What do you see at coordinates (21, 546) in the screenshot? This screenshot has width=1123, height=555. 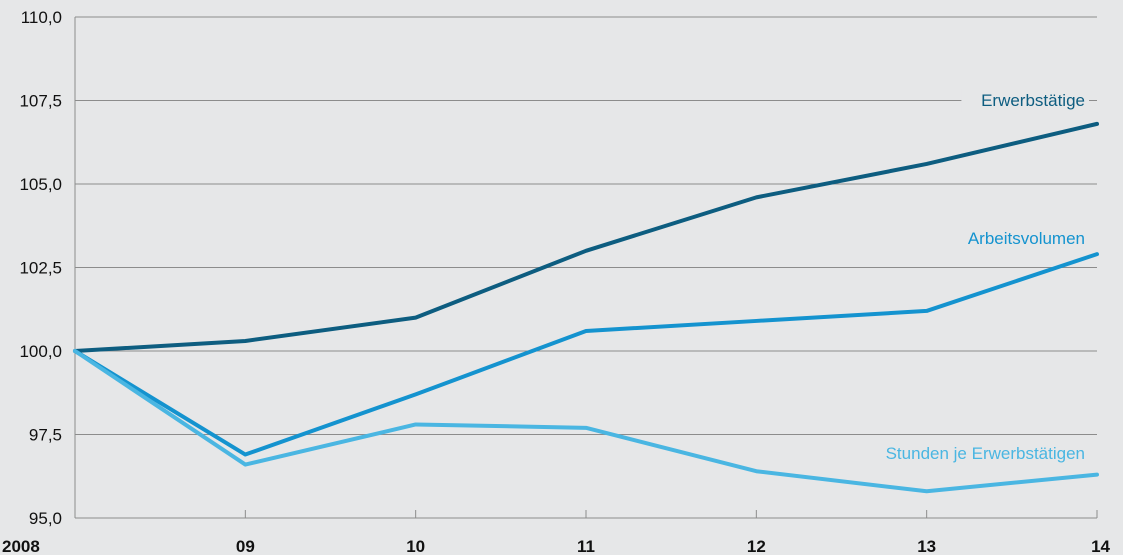 I see `x-tick-label: 2008` at bounding box center [21, 546].